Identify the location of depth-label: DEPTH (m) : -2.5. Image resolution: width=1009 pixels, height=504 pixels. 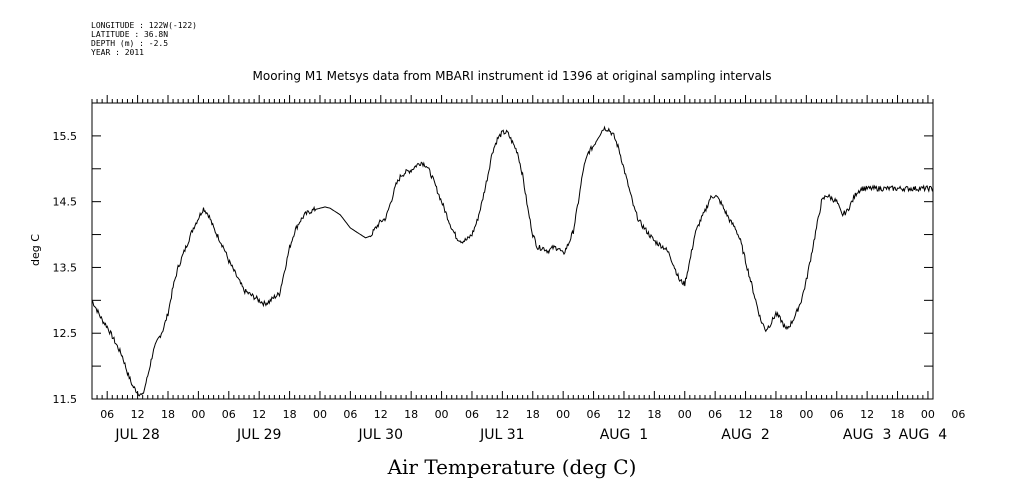
(130, 43).